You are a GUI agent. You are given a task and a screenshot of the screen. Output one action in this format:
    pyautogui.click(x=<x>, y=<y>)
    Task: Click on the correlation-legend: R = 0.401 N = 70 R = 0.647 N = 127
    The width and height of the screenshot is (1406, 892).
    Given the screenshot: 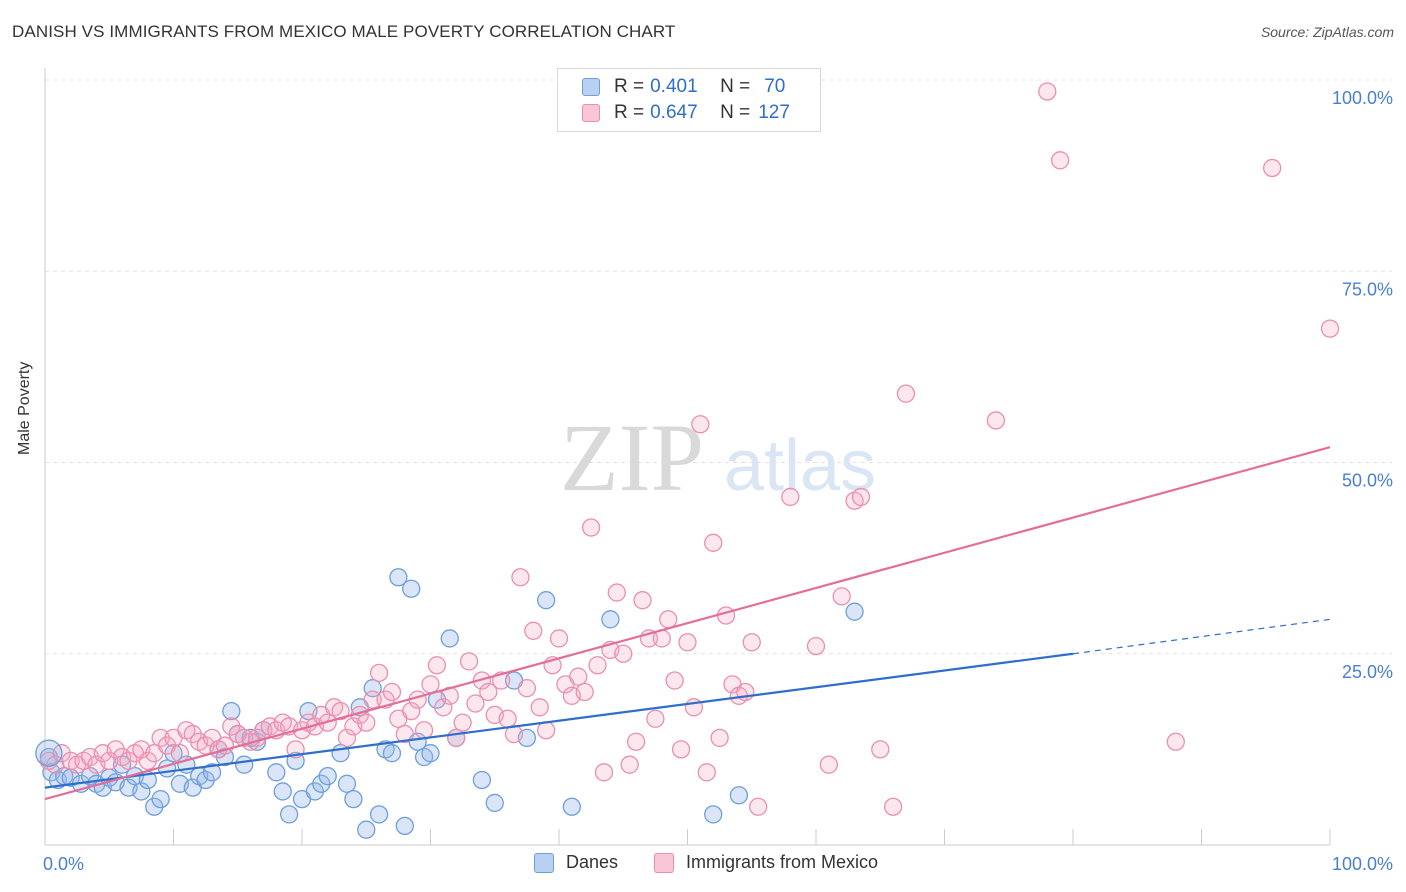 What is the action you would take?
    pyautogui.click(x=689, y=100)
    